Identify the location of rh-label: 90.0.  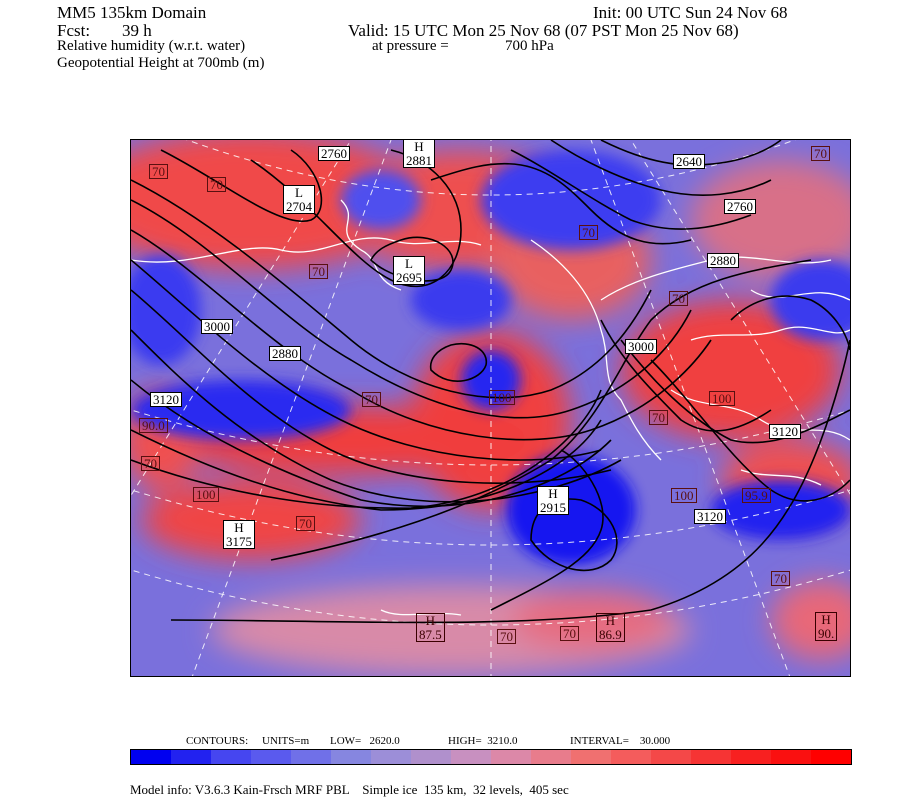
(153, 425).